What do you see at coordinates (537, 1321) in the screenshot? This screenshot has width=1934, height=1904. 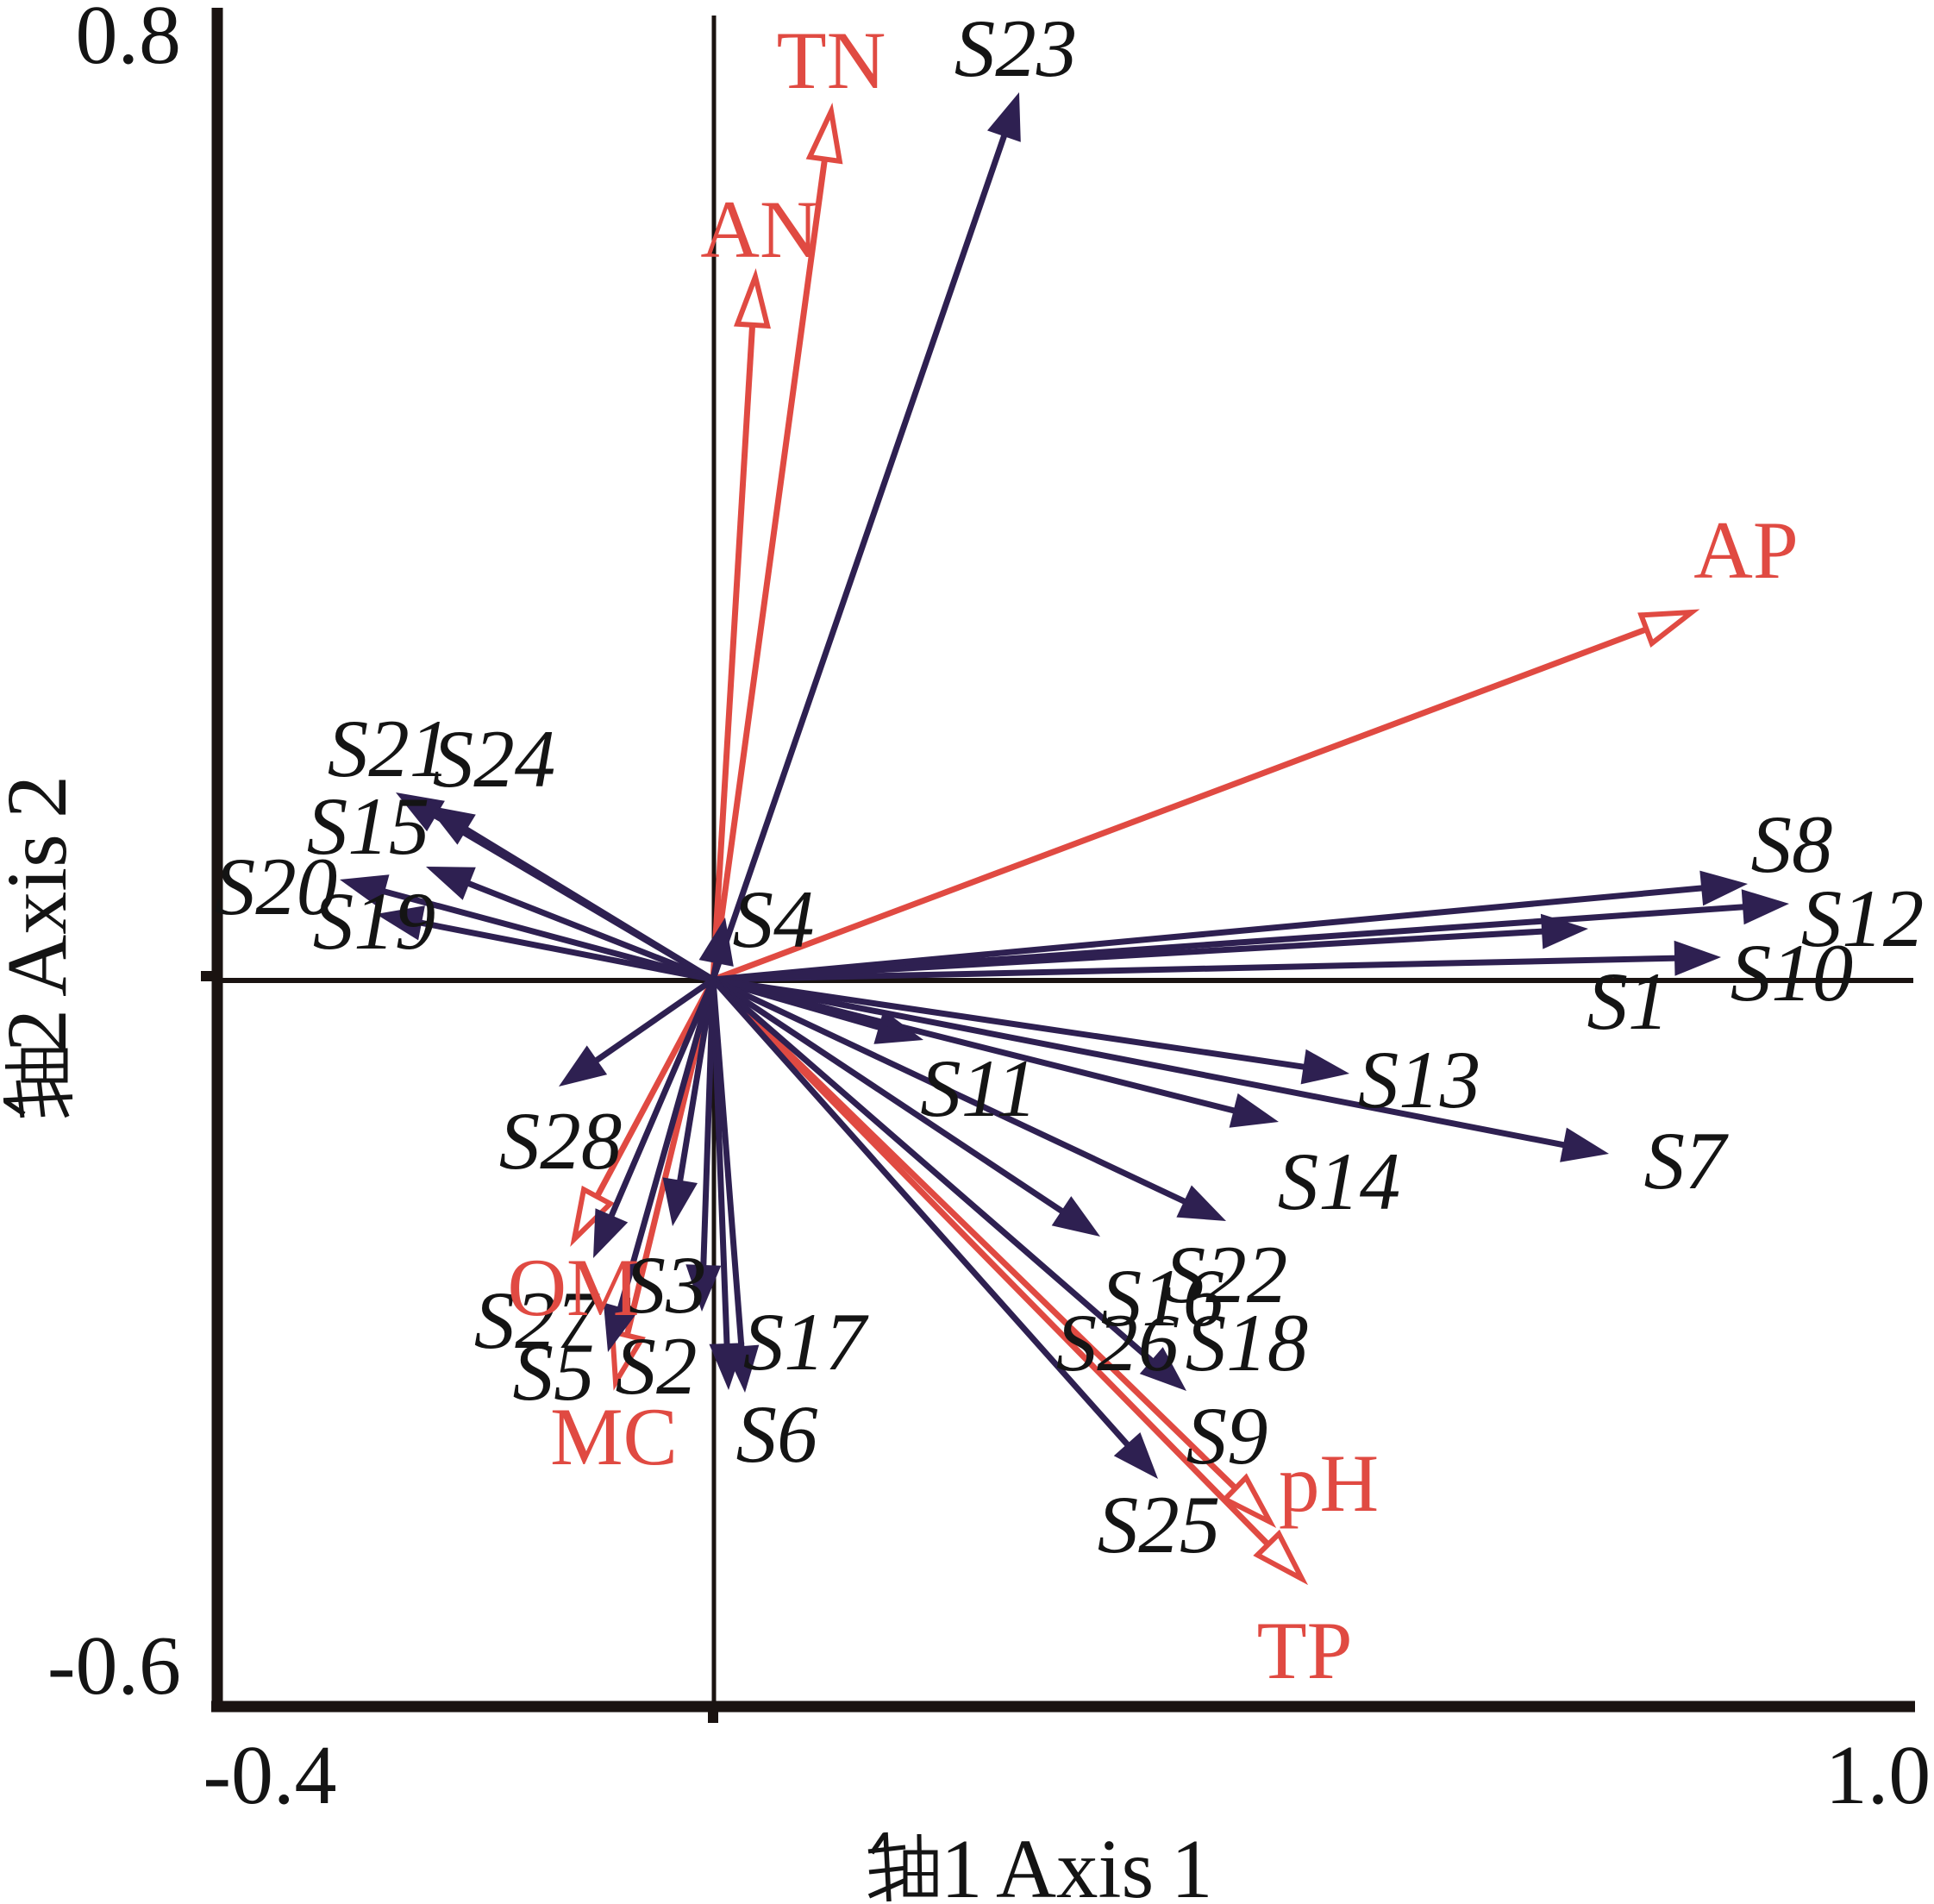 I see `svg-text: S27` at bounding box center [537, 1321].